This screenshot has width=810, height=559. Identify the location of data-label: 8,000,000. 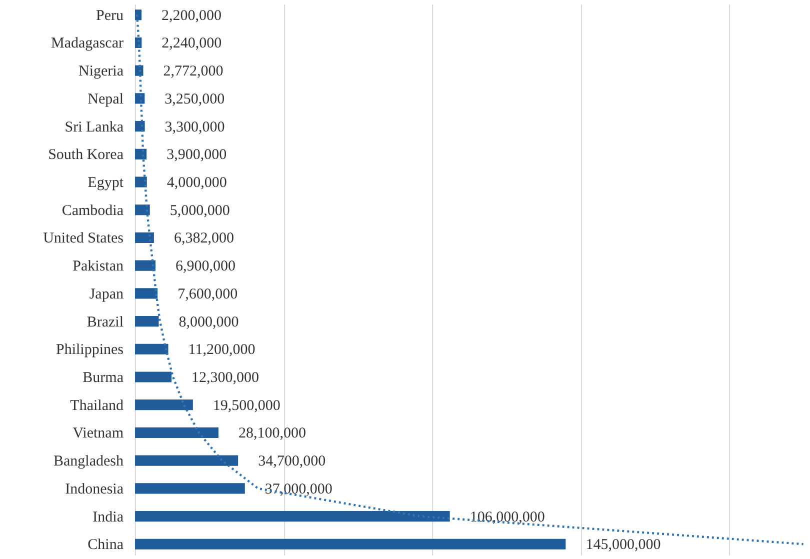
(208, 322).